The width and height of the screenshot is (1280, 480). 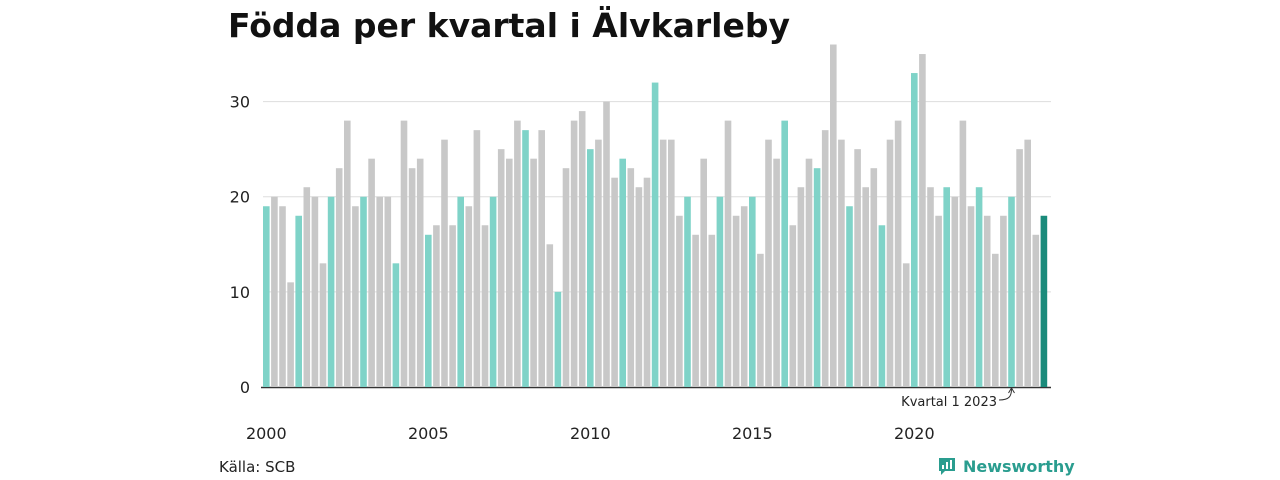 What do you see at coordinates (1011, 390) in the screenshot?
I see `annotation-arrowhead` at bounding box center [1011, 390].